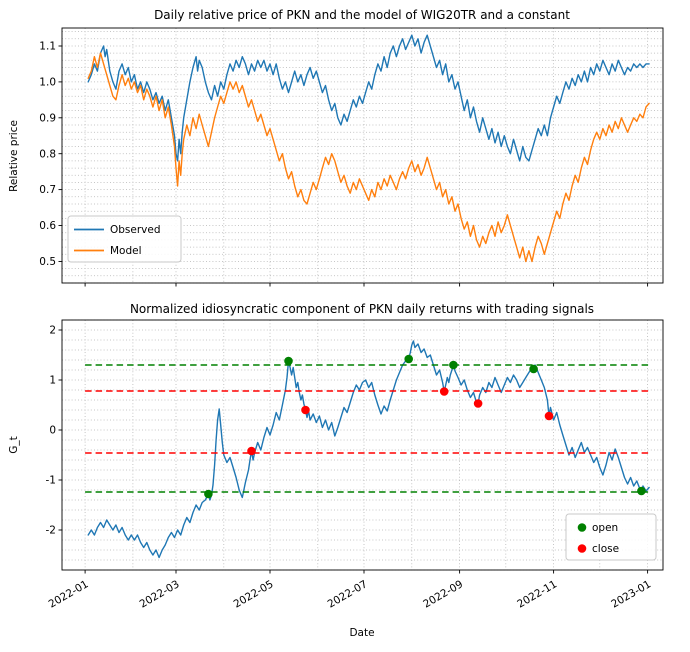 This screenshot has width=690, height=652. I want to click on top-ytick-0.7: 0.7, so click(47, 190).